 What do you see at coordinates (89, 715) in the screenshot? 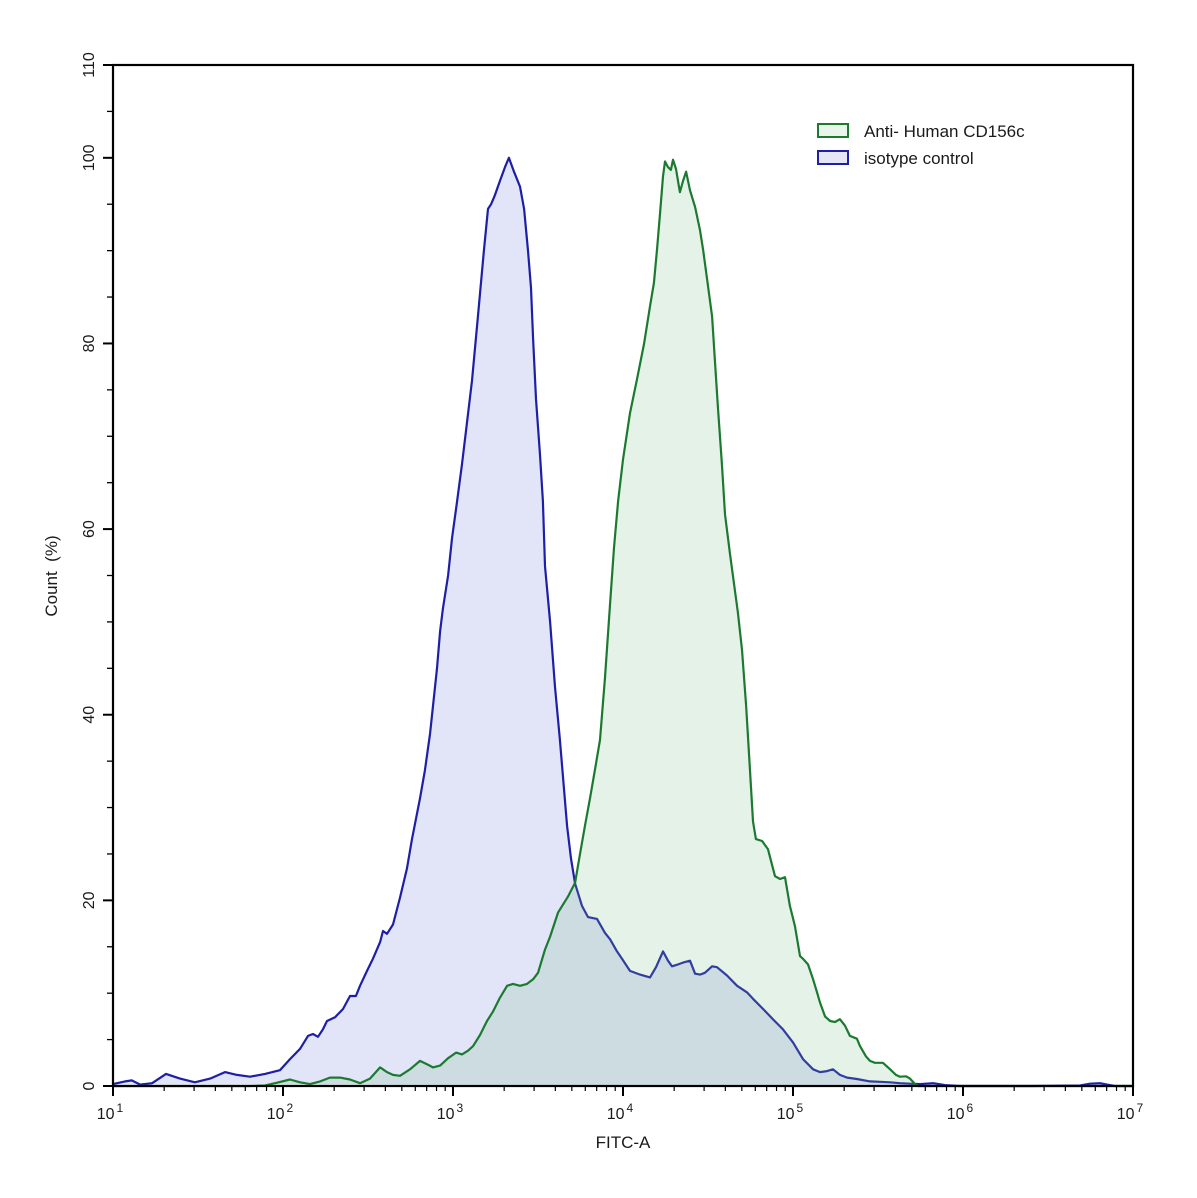
I see `y-tick-label: 40` at bounding box center [89, 715].